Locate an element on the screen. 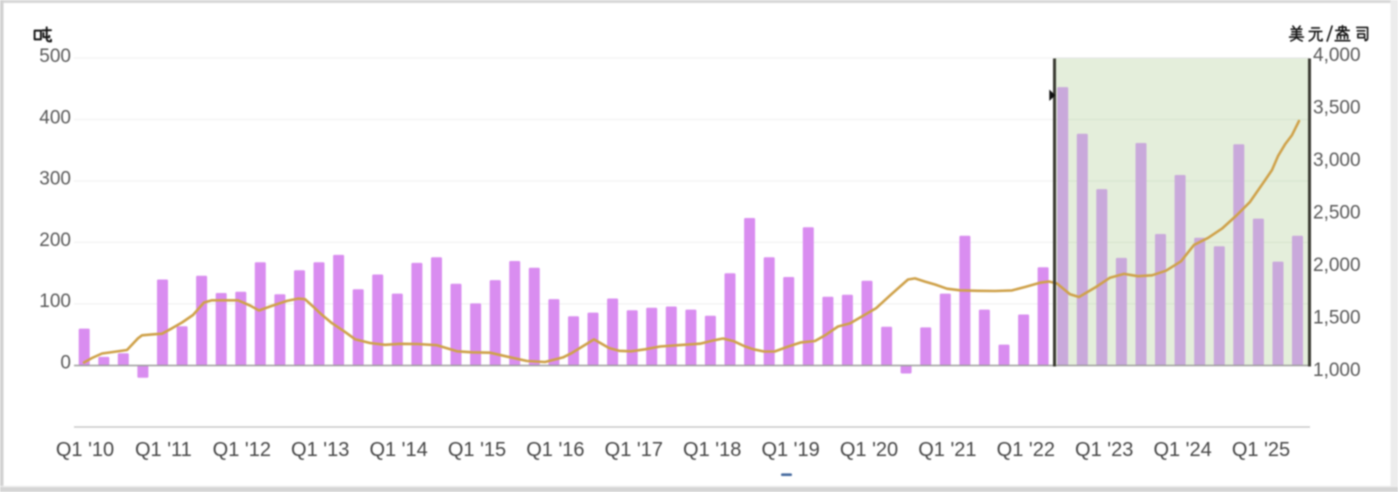 This screenshot has height=492, width=1398. svg-text: Q1 '25 is located at coordinates (1261, 450).